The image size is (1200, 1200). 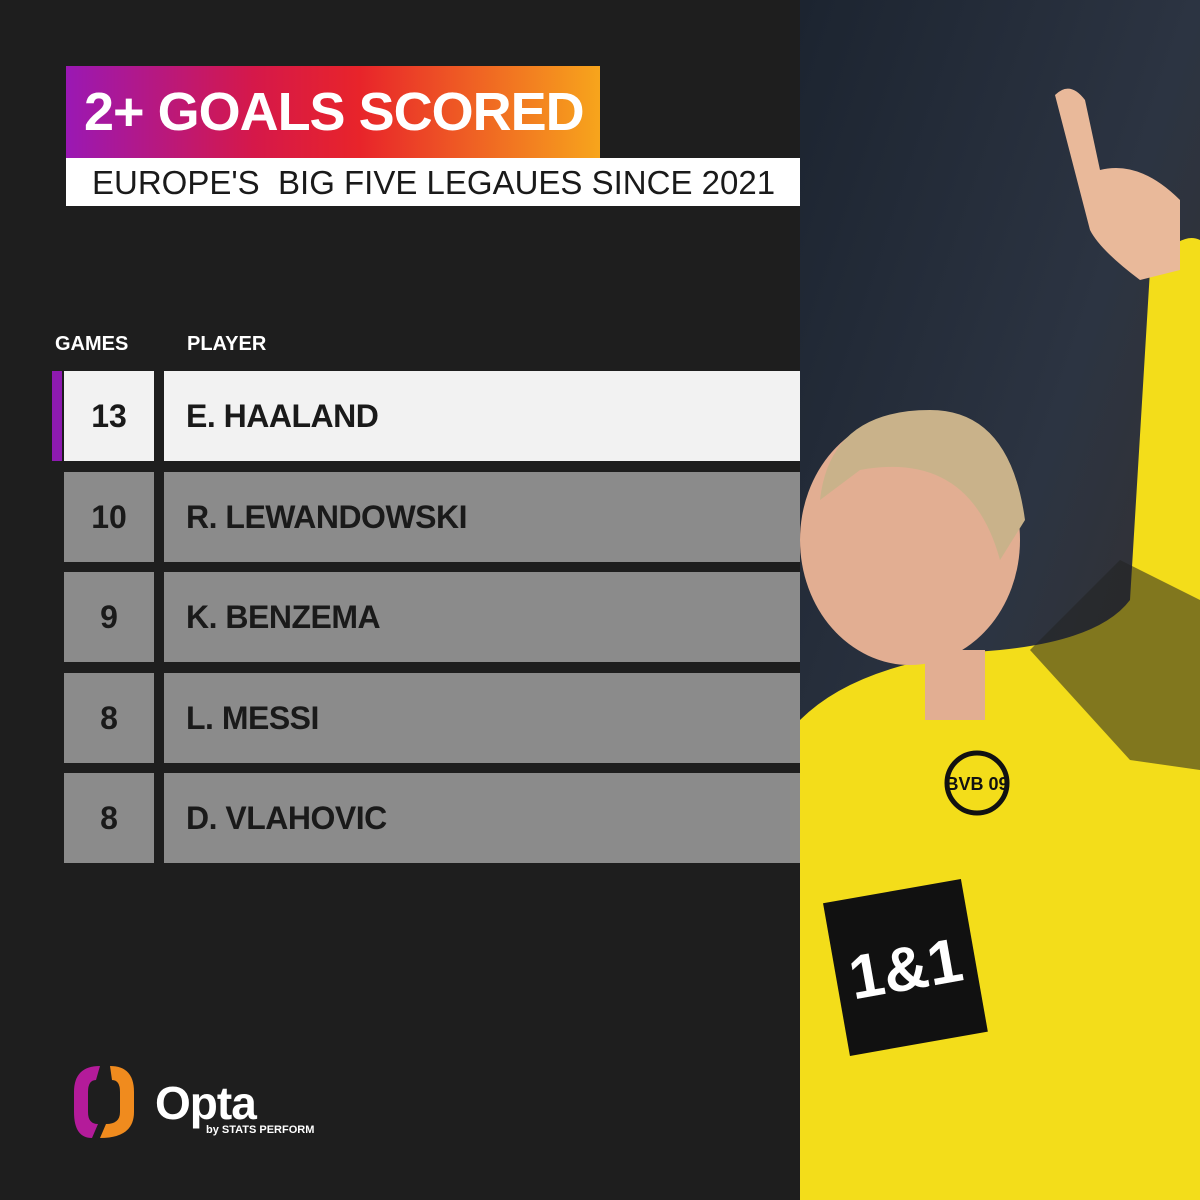 I want to click on row-games: 9, so click(x=109, y=617).